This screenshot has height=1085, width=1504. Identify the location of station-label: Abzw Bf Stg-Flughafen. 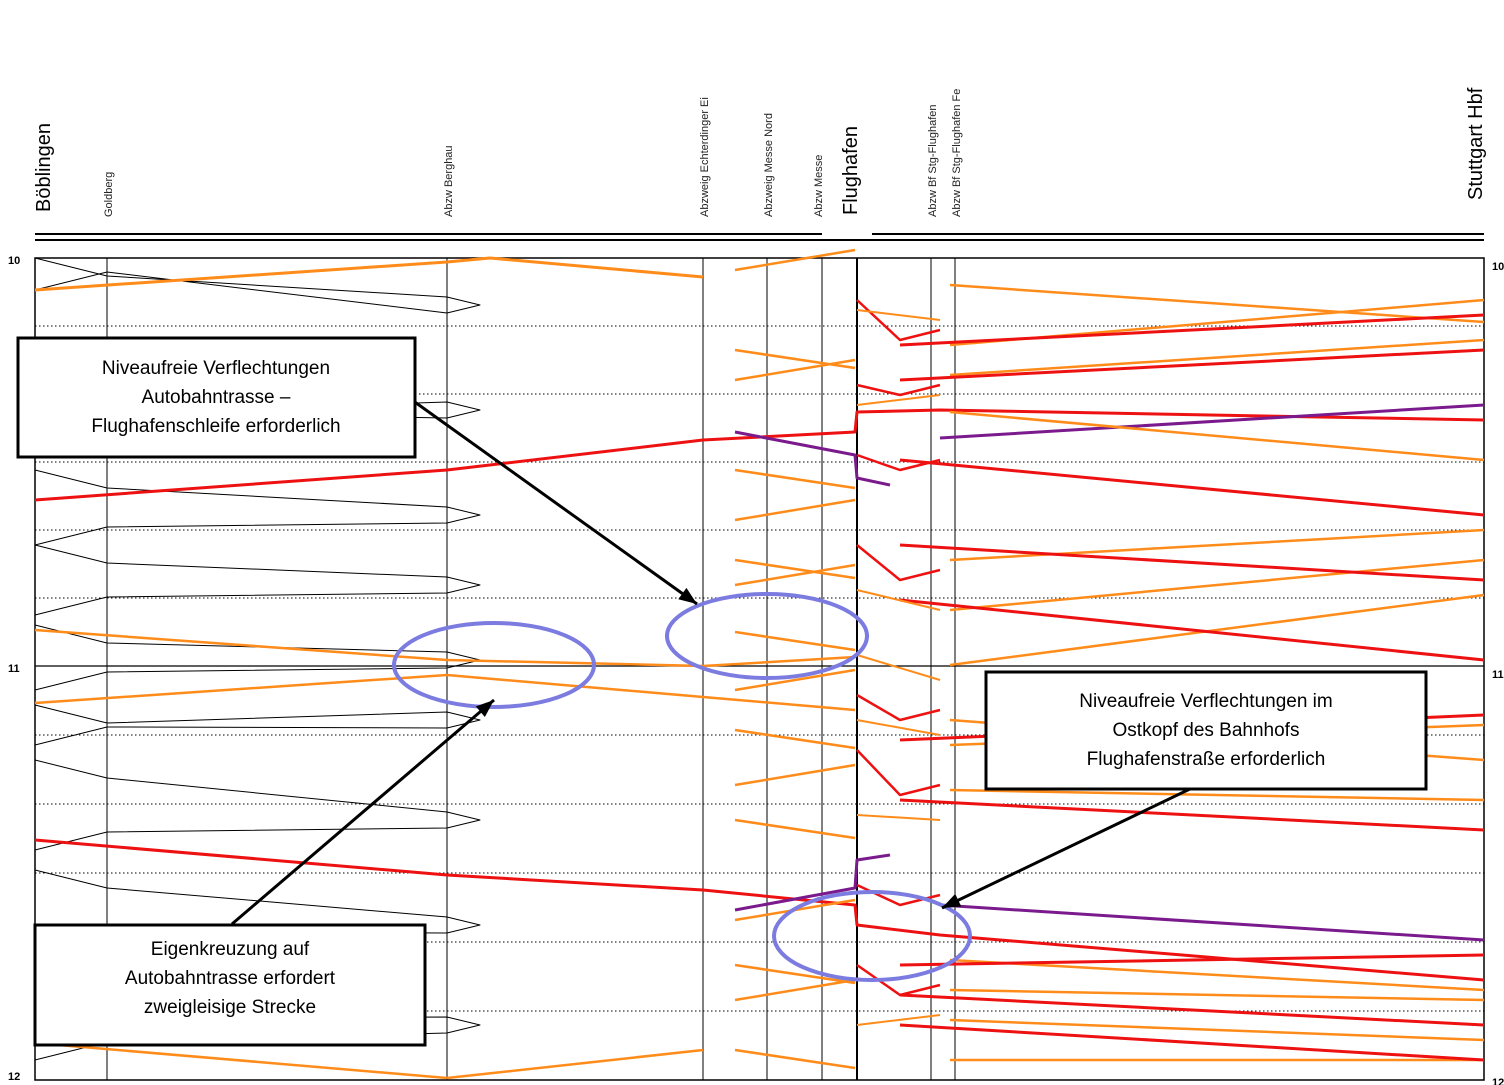
(933, 160).